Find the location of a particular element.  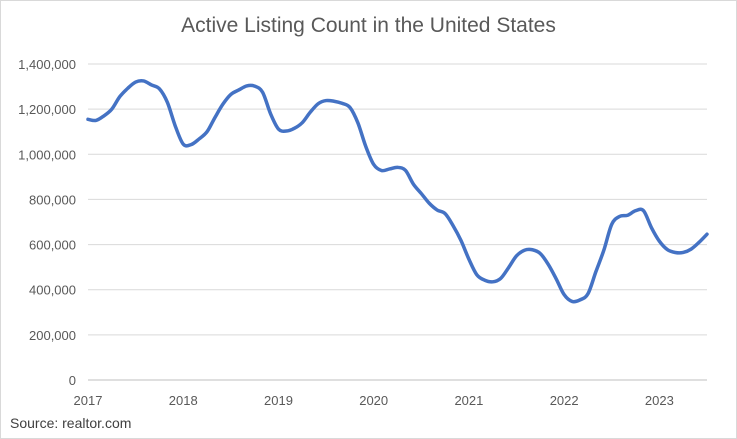

x-tick-label: 2020 is located at coordinates (373, 400).